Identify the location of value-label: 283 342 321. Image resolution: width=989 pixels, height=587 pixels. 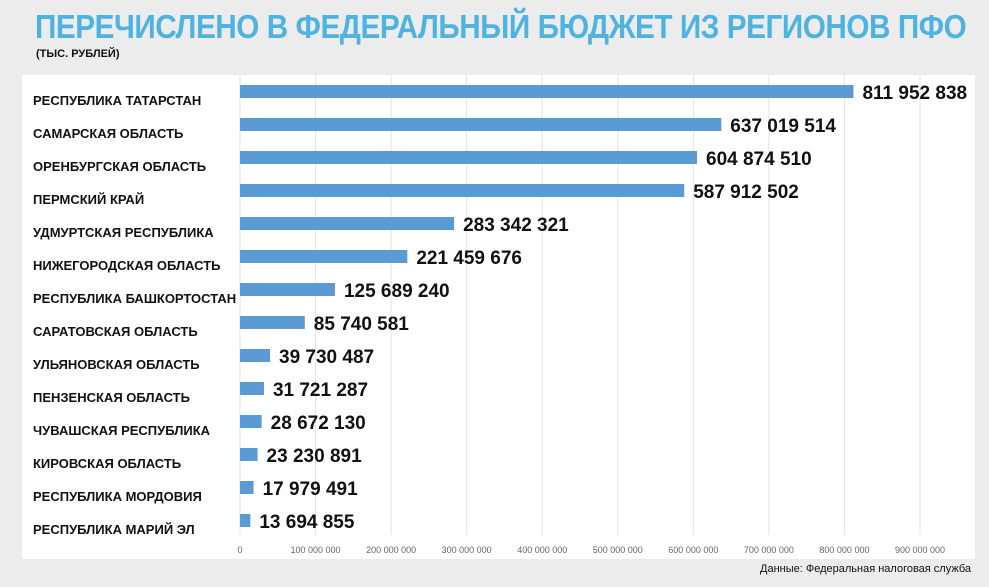
(516, 225).